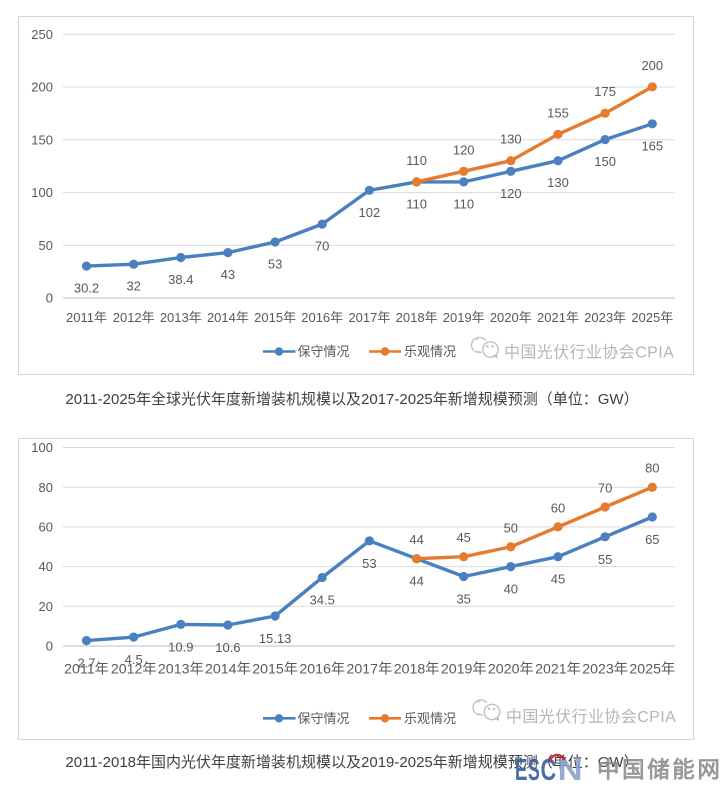 This screenshot has width=723, height=790. I want to click on svg-text: 65, so click(652, 539).